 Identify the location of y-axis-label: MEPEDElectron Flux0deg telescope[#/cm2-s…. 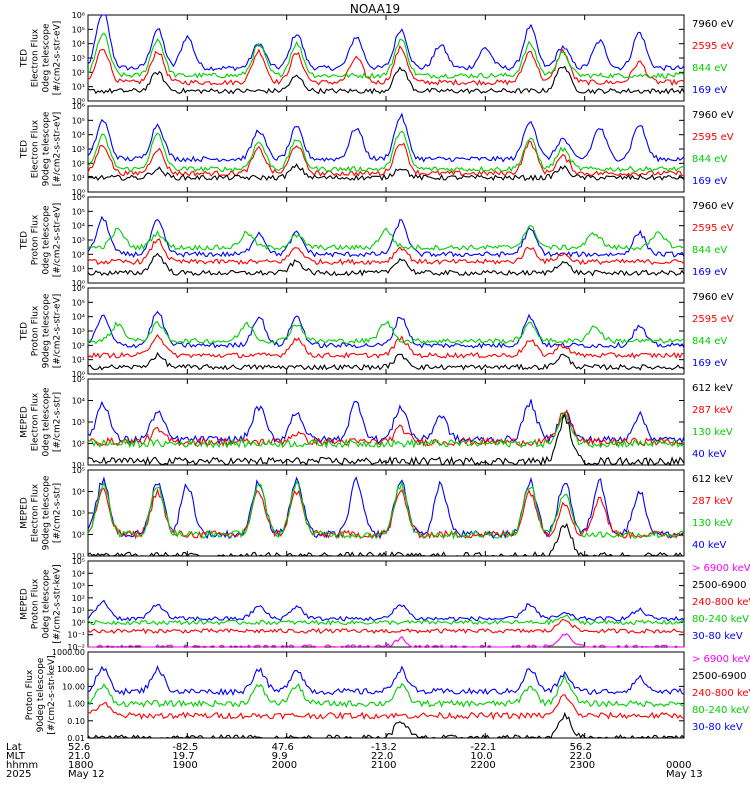
(41, 422).